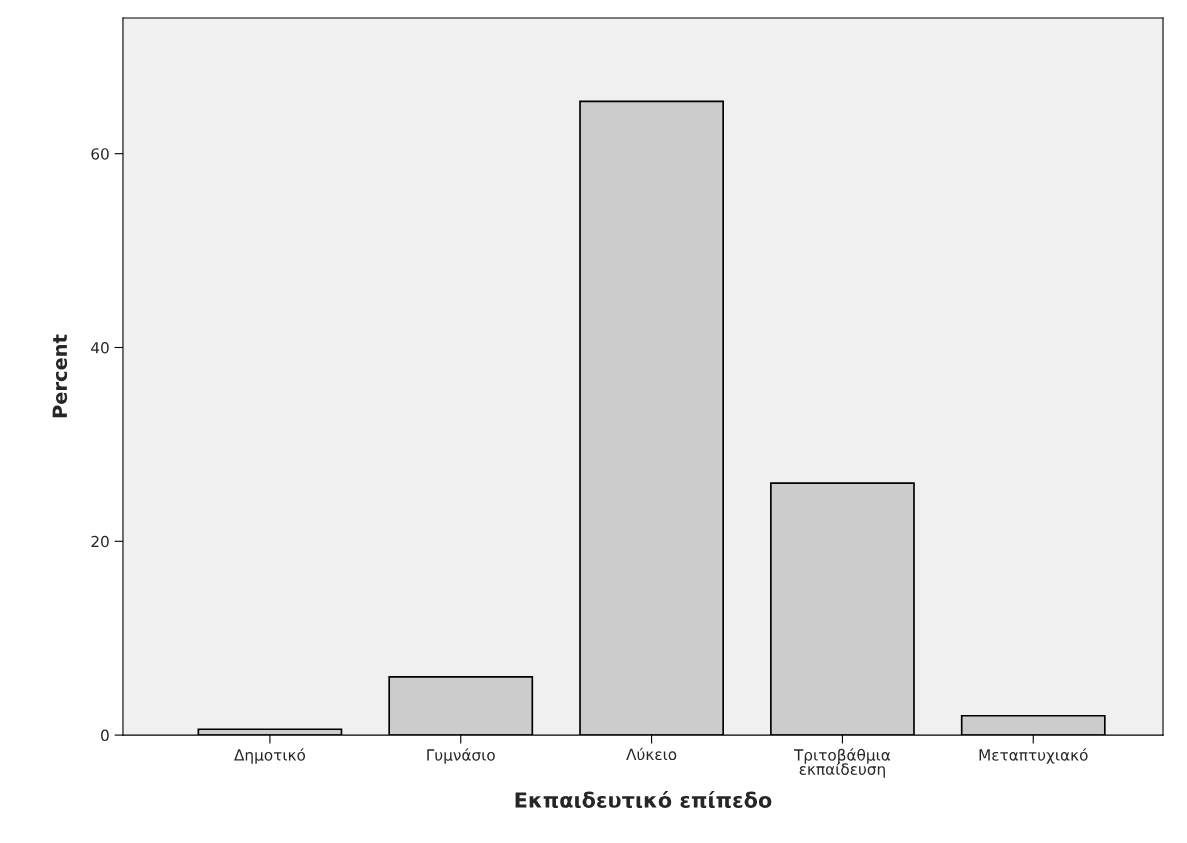 This screenshot has width=1187, height=843. Describe the element at coordinates (651, 754) in the screenshot. I see `x-tick-label: Λύκειο` at that location.